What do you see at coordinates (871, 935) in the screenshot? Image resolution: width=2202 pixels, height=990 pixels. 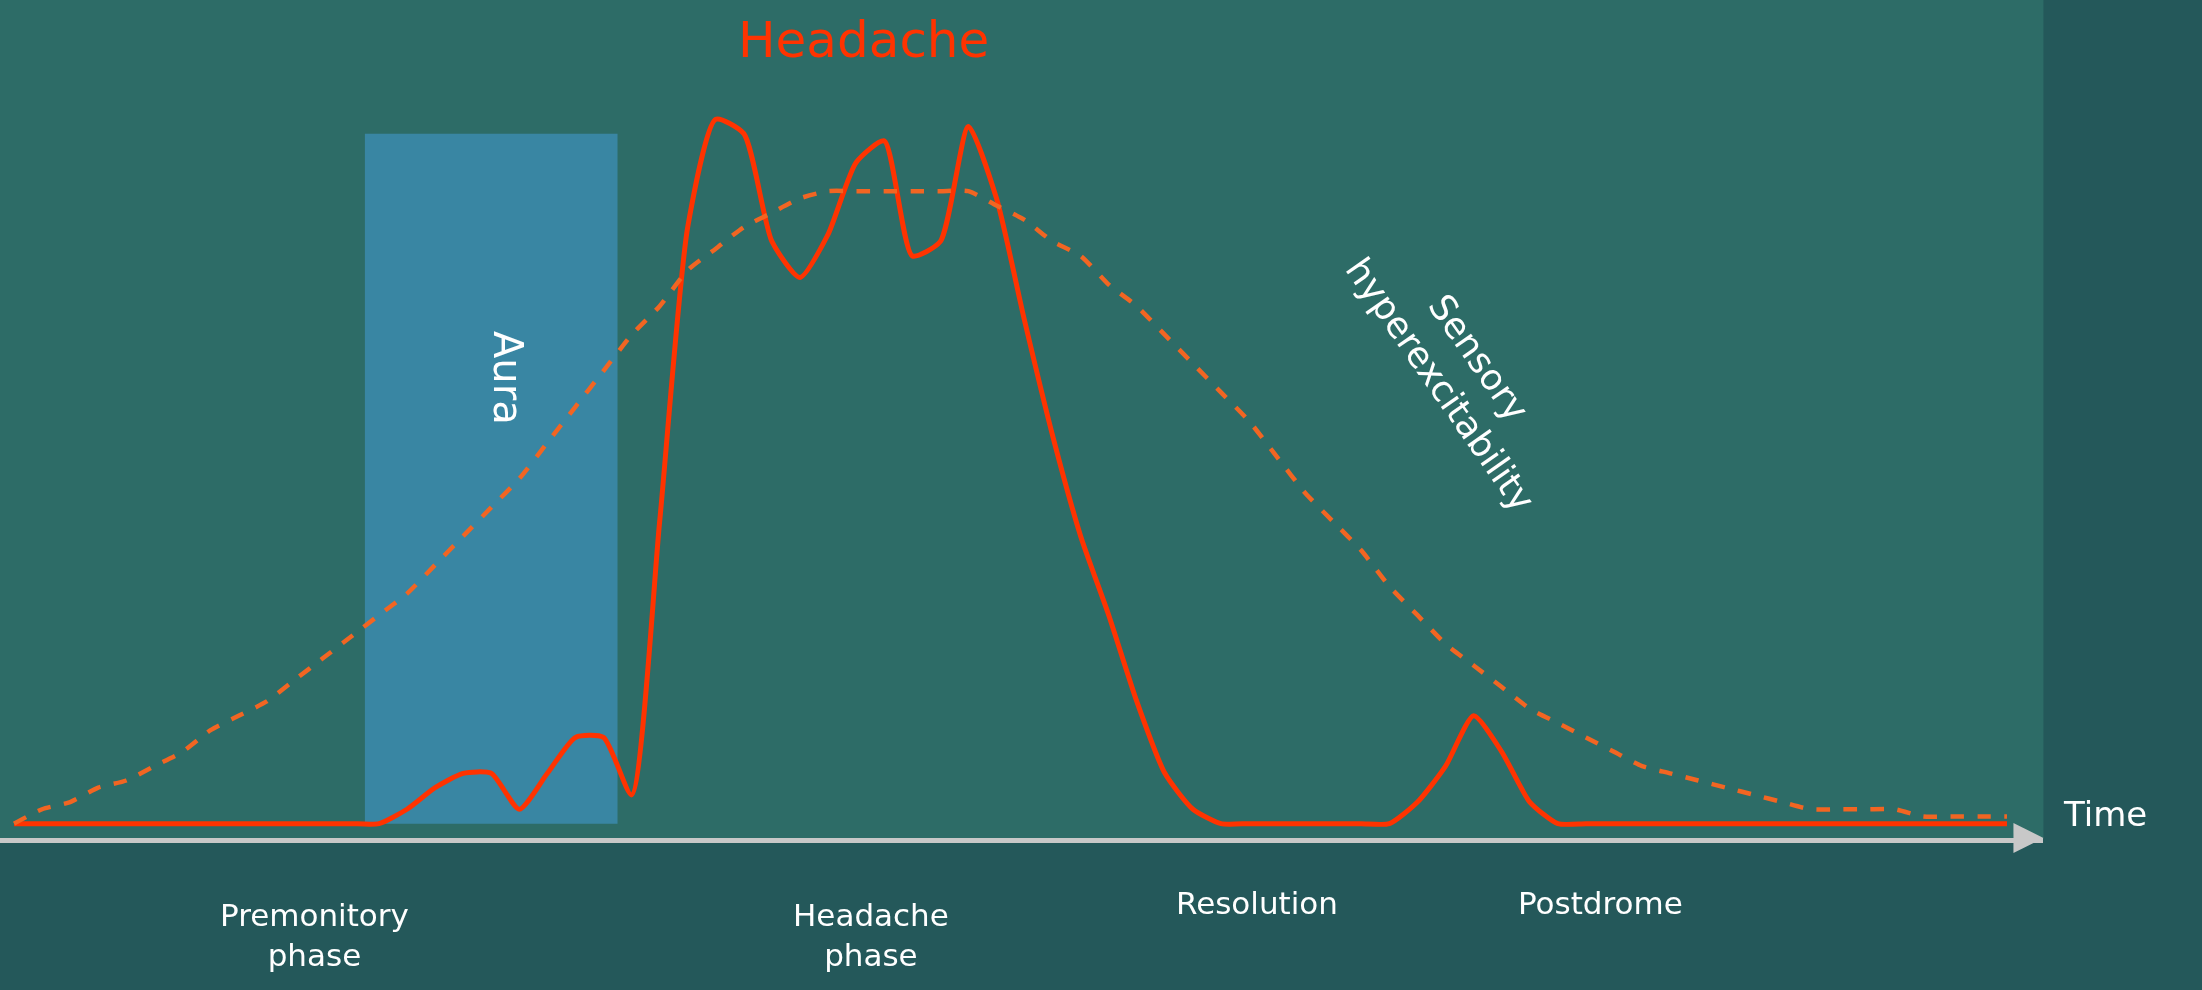 I see `text: Headache phase` at bounding box center [871, 935].